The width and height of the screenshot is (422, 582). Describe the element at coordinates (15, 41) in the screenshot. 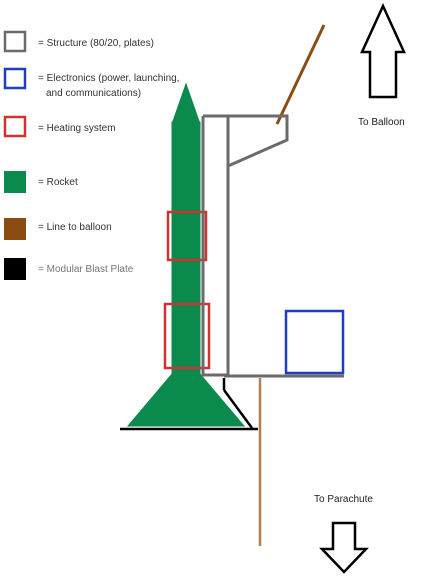

I see `legend-swatch-structure` at that location.